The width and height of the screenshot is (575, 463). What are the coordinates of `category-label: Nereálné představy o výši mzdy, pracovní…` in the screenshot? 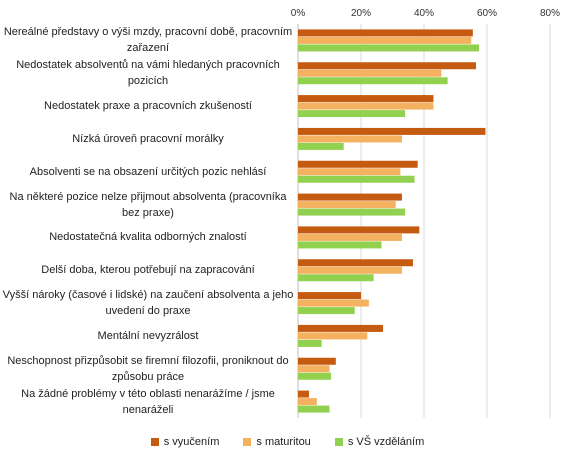 It's located at (148, 40).